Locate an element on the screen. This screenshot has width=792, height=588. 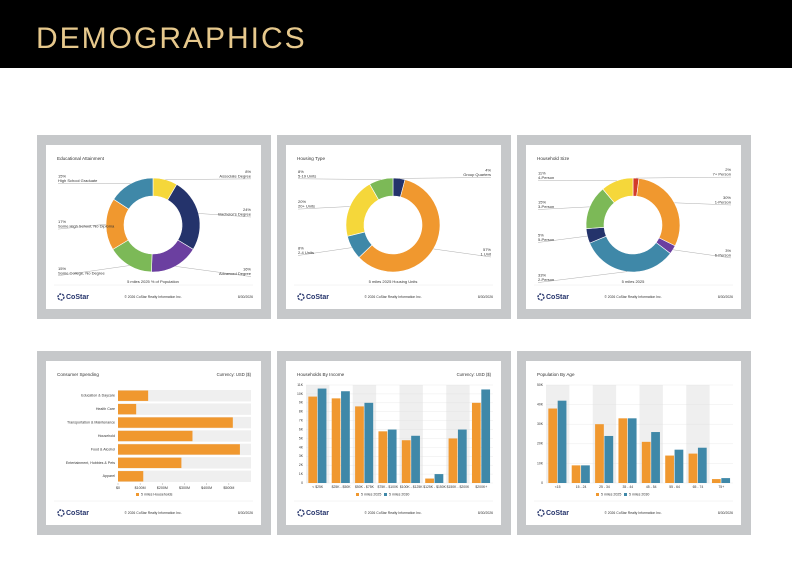
slice-label: Associate Degree is located at coordinates (235, 175).